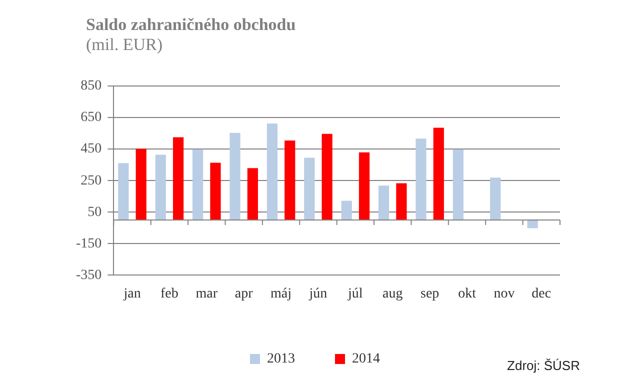 This screenshot has width=620, height=384. I want to click on y-tick-label: 50, so click(95, 212).